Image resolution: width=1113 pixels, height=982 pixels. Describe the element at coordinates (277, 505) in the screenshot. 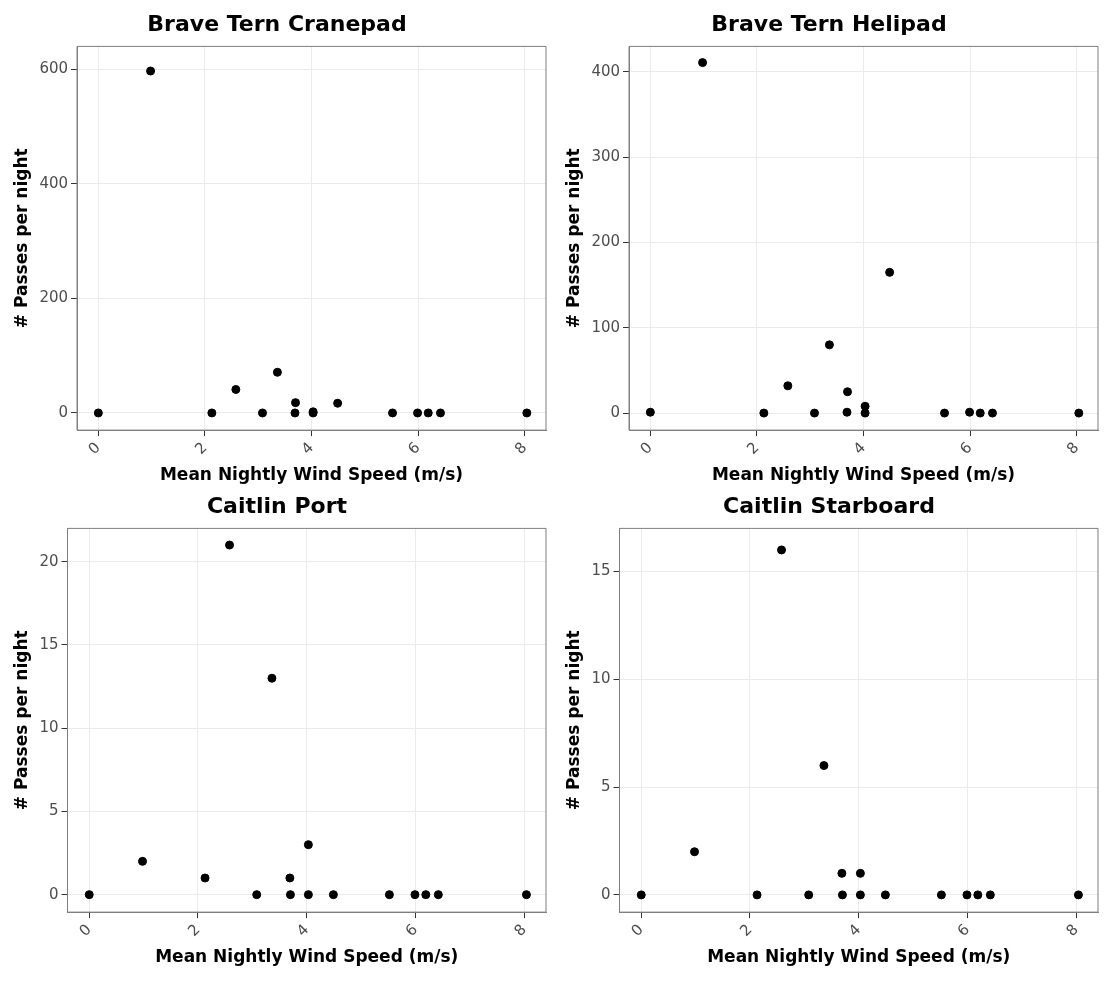

I see `chart-title: Caitlin Port` at that location.